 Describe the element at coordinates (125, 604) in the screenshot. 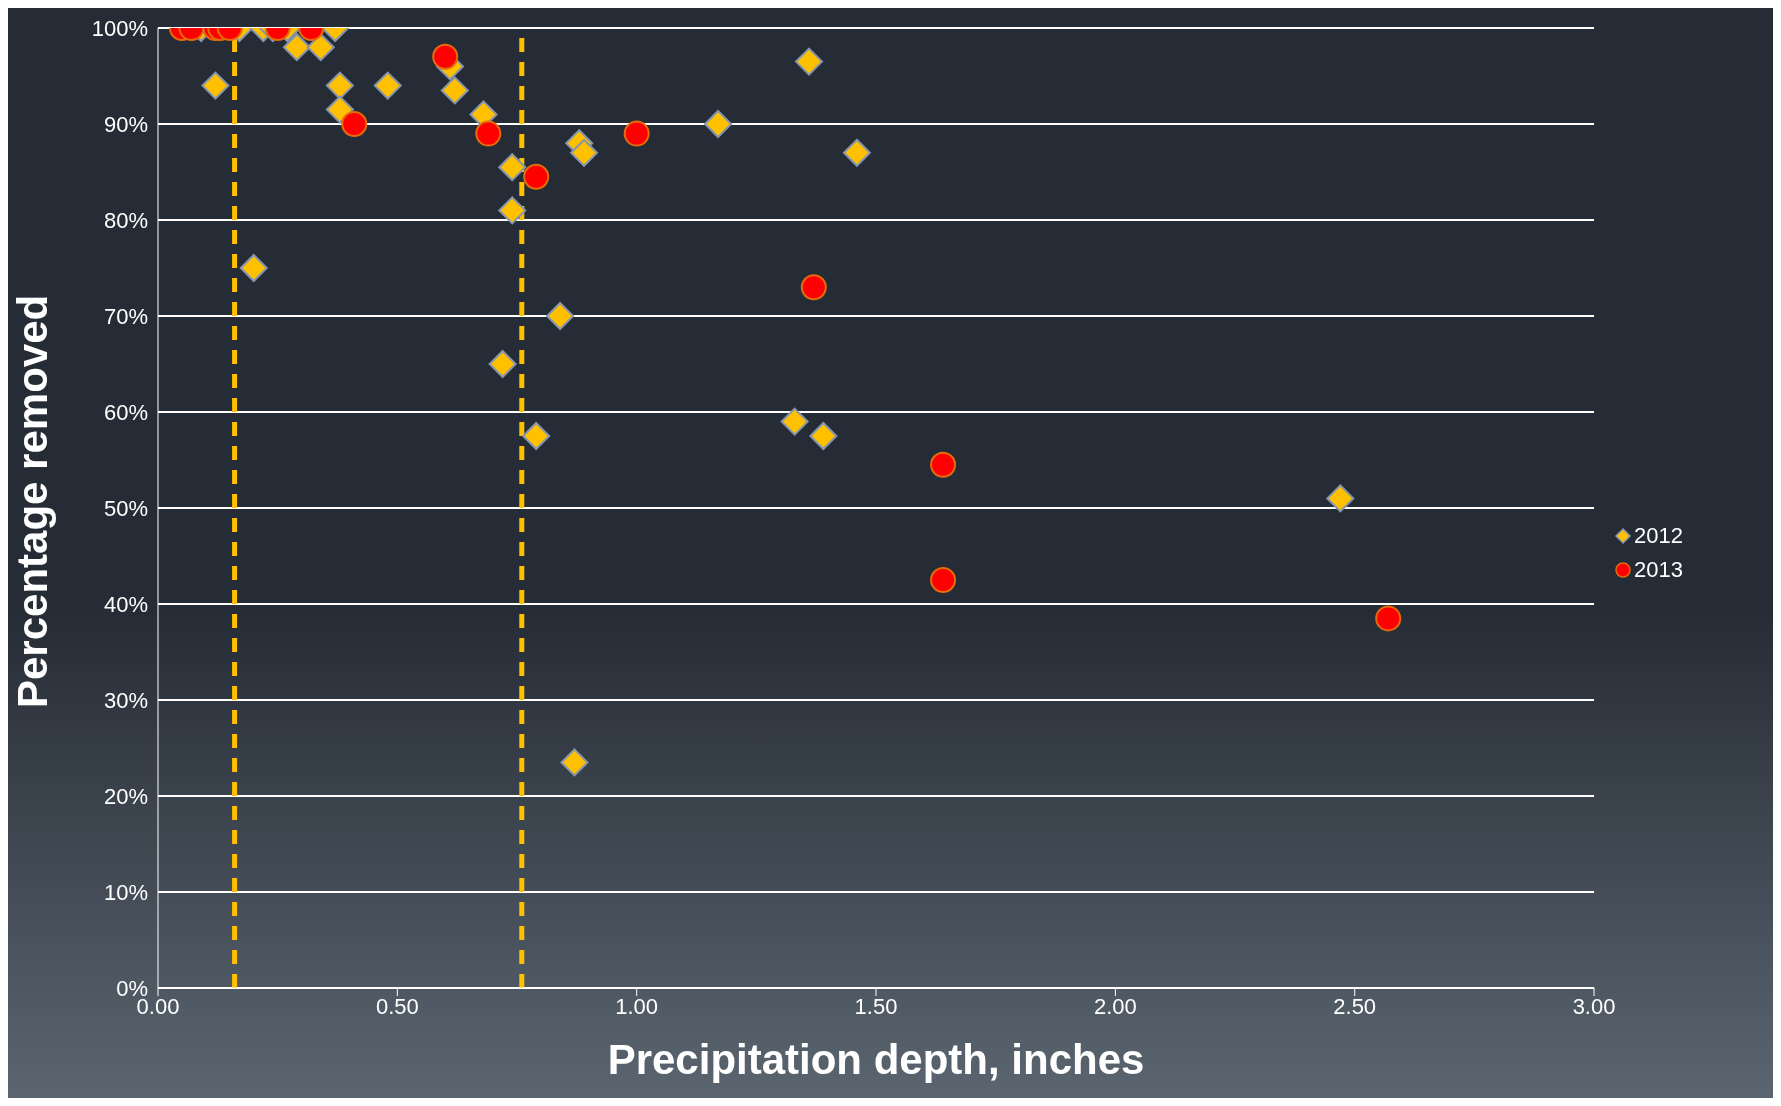

I see `y-tick-label: 40%` at that location.